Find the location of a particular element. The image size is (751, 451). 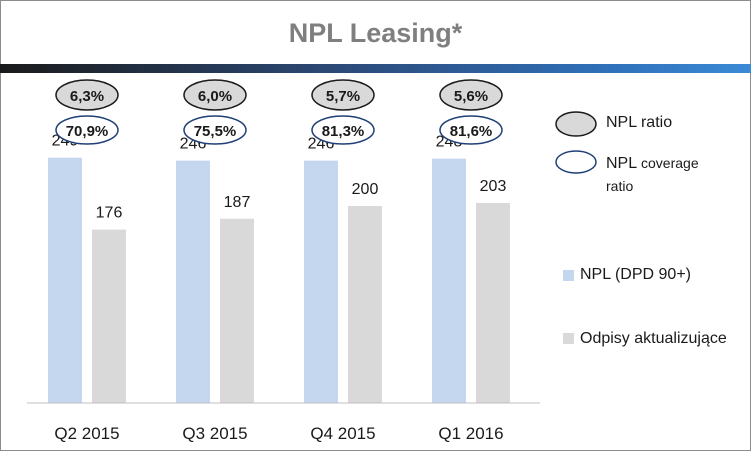

npl-ratio-label-2: 5,7% is located at coordinates (343, 96).